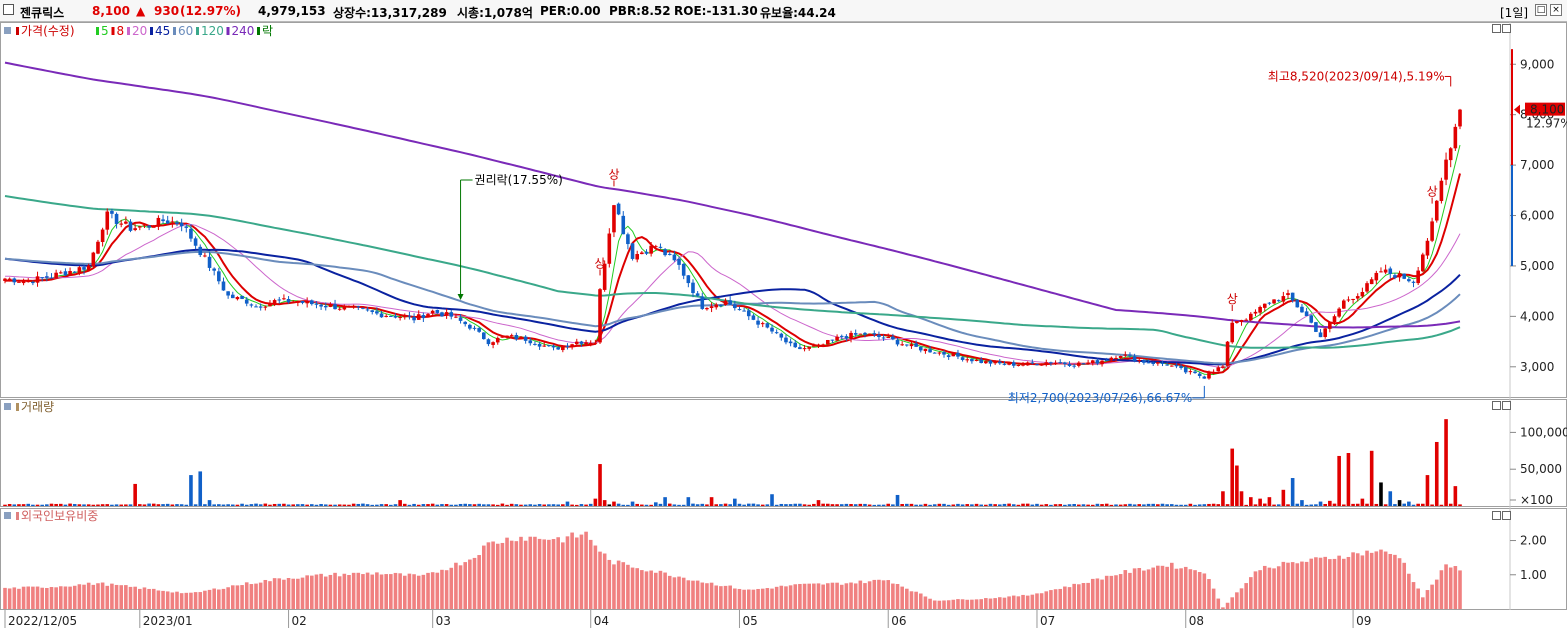 The height and width of the screenshot is (630, 1567). What do you see at coordinates (8, 9) in the screenshot?
I see `select-checkbox` at bounding box center [8, 9].